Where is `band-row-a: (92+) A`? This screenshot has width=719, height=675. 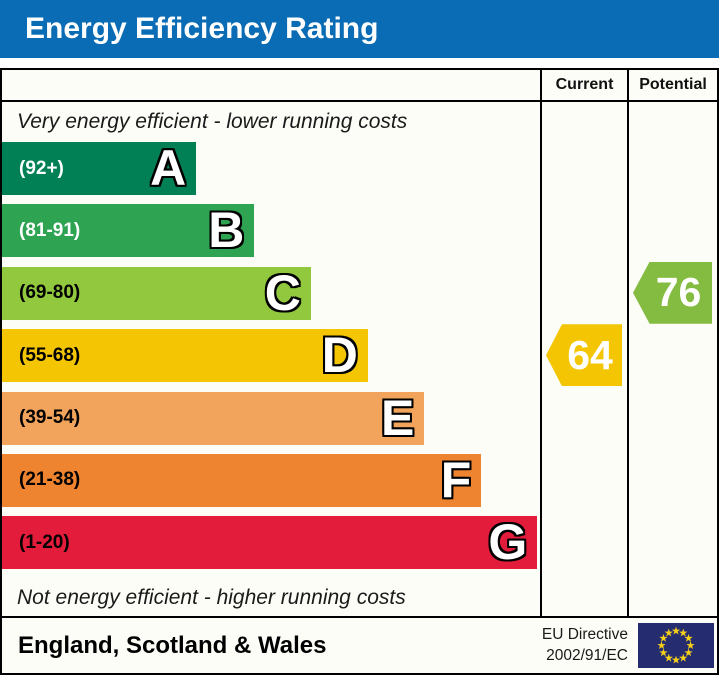
band-row-a: (92+) A is located at coordinates (271, 173).